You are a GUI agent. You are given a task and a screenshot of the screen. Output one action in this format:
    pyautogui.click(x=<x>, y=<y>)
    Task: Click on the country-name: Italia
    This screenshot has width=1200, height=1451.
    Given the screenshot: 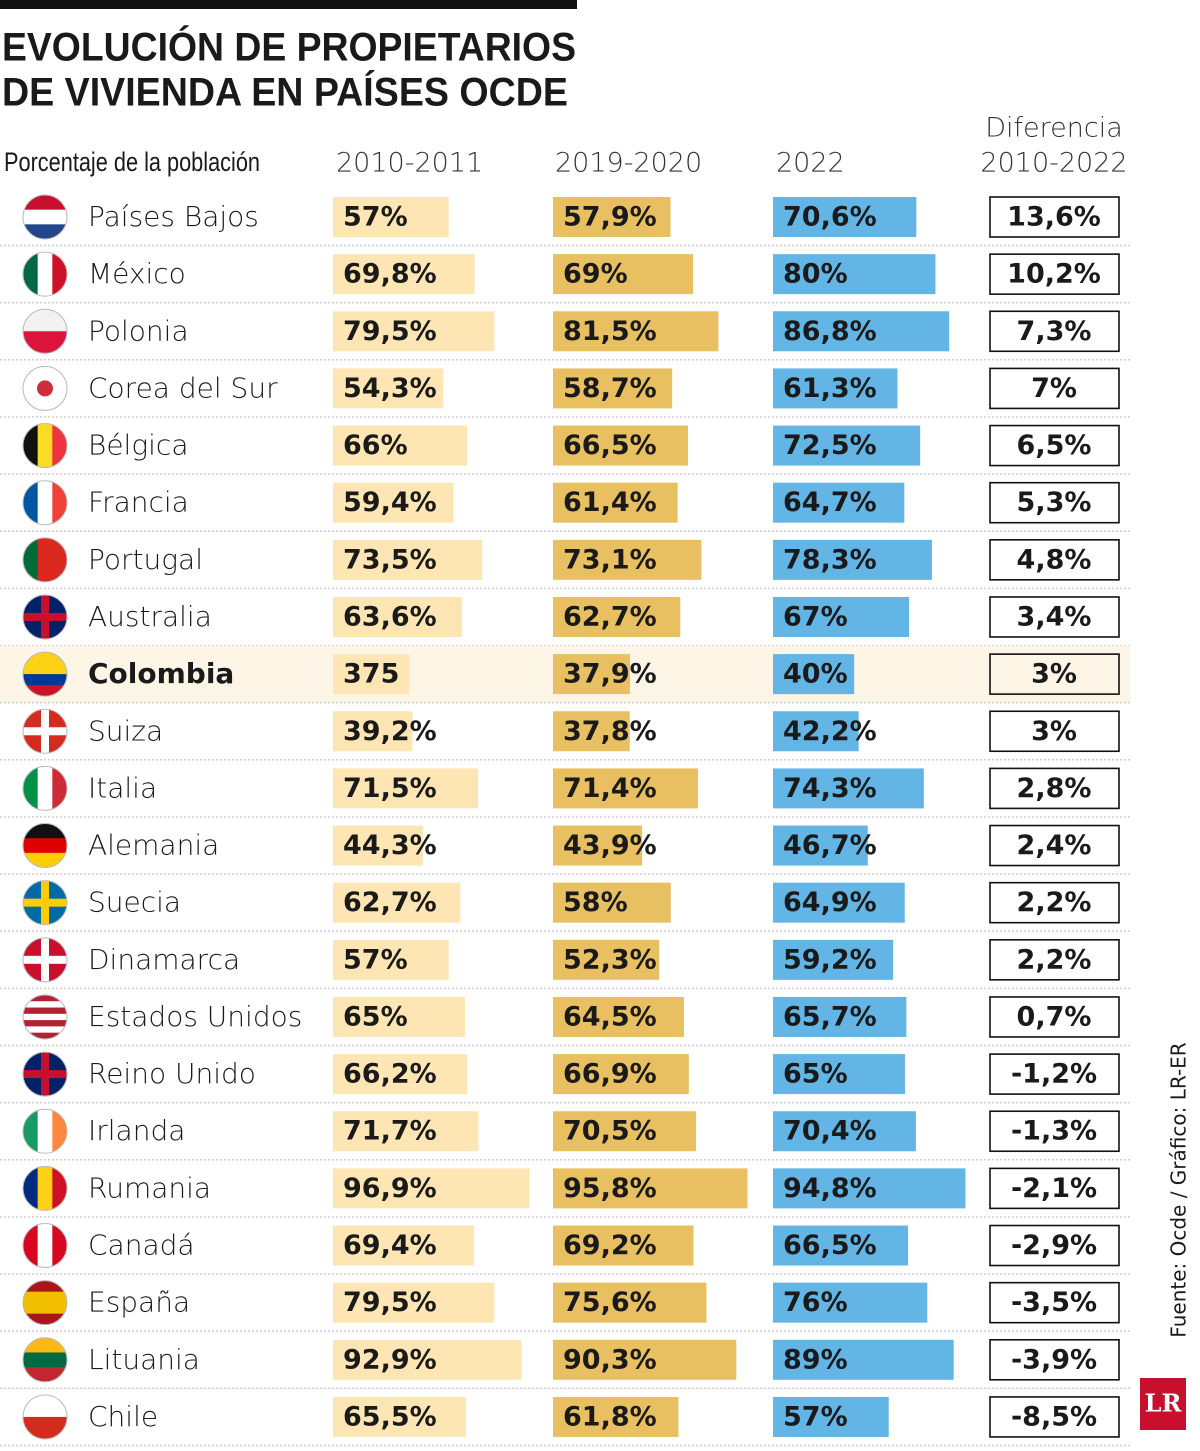 What is the action you would take?
    pyautogui.click(x=122, y=787)
    